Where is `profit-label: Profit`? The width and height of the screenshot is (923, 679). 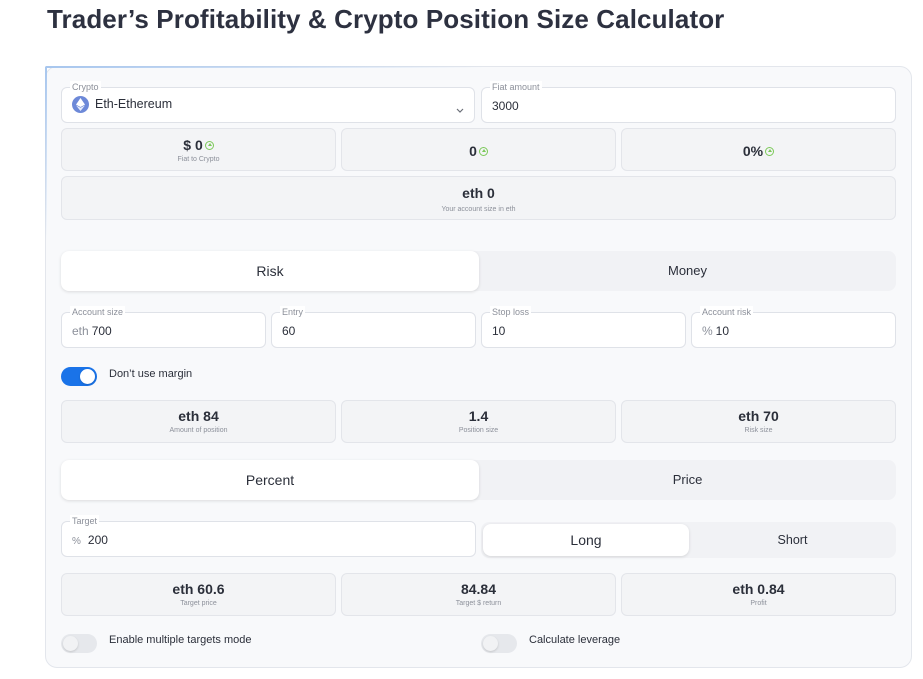 profit-label: Profit is located at coordinates (758, 603).